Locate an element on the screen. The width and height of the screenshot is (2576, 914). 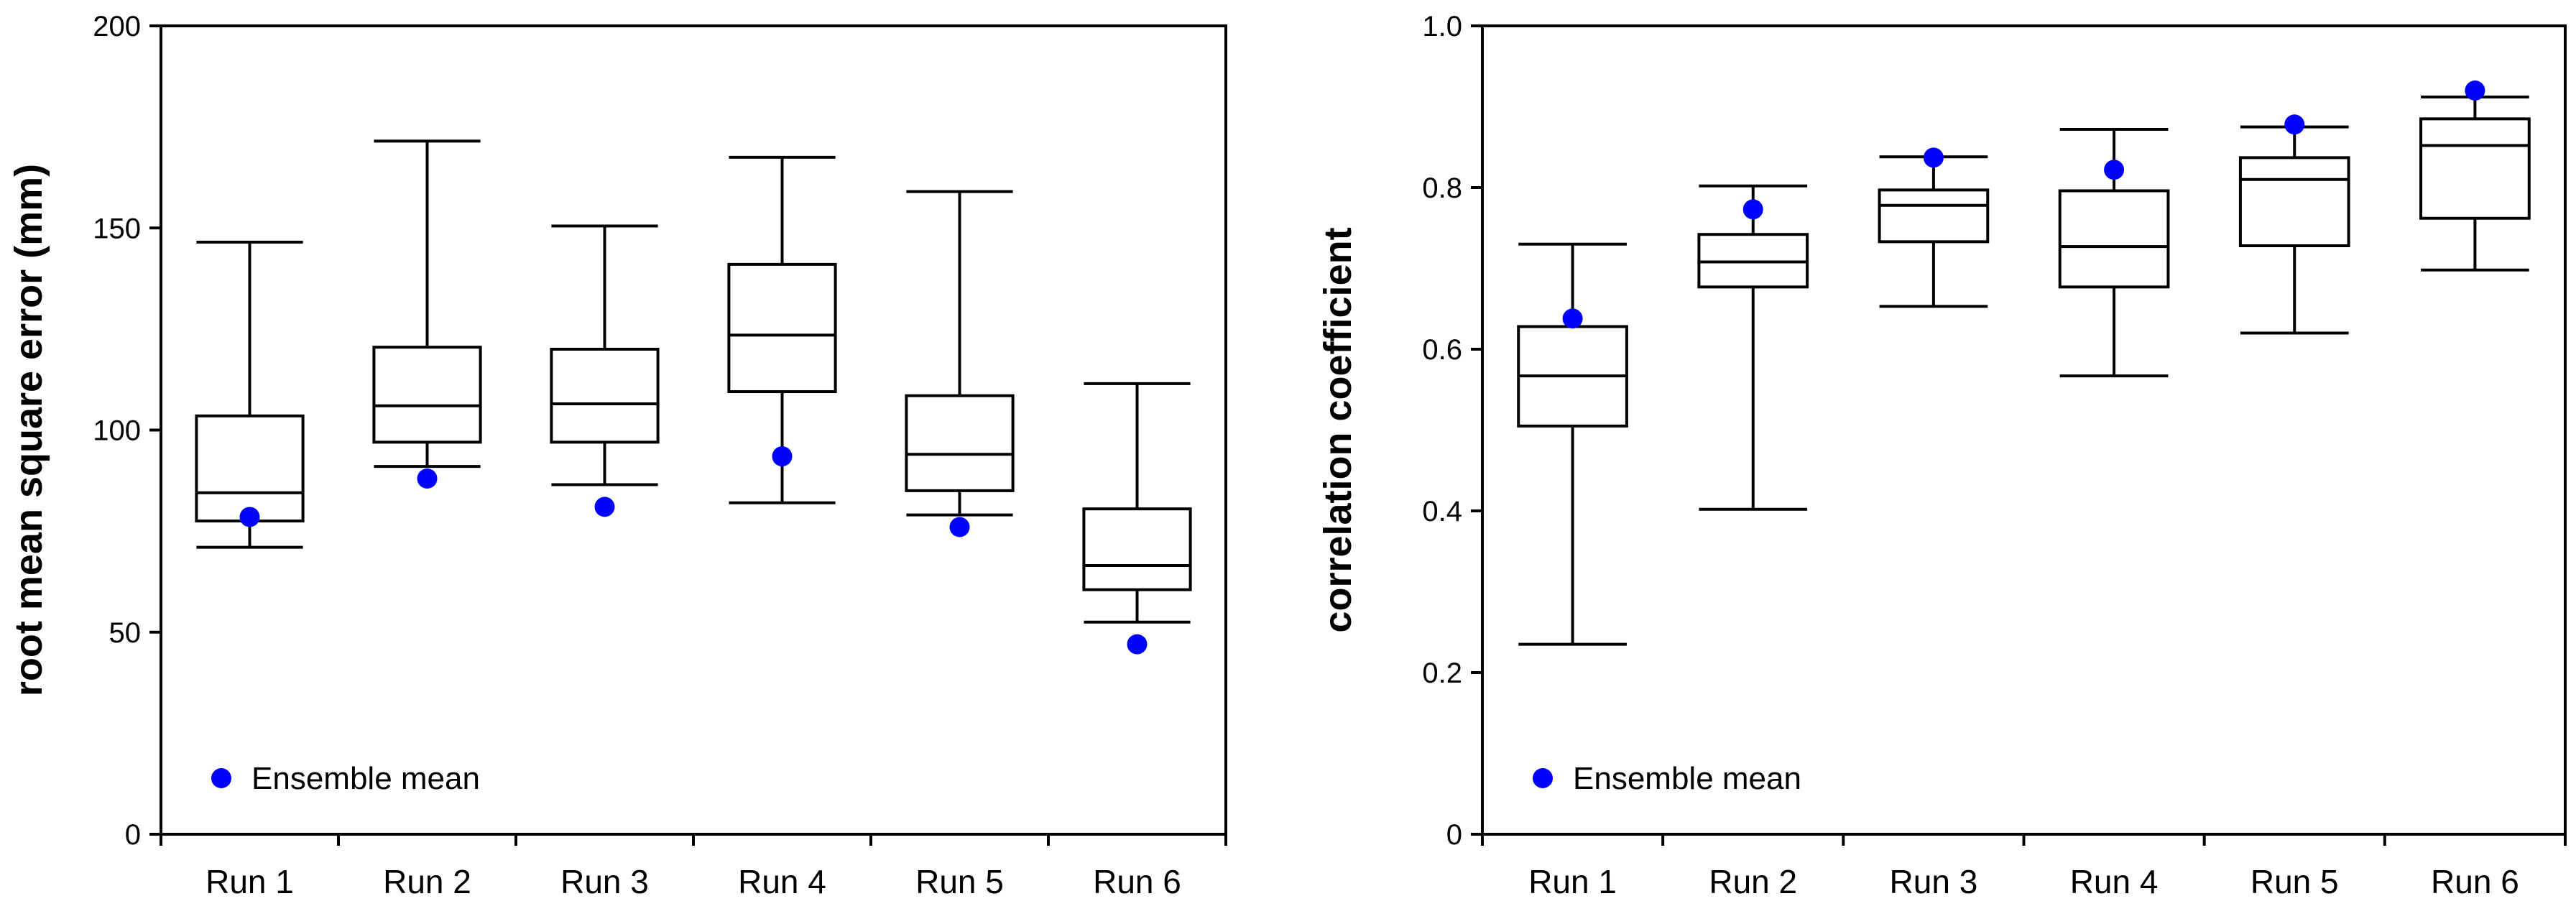
y-tick-label: 150 is located at coordinates (117, 228).